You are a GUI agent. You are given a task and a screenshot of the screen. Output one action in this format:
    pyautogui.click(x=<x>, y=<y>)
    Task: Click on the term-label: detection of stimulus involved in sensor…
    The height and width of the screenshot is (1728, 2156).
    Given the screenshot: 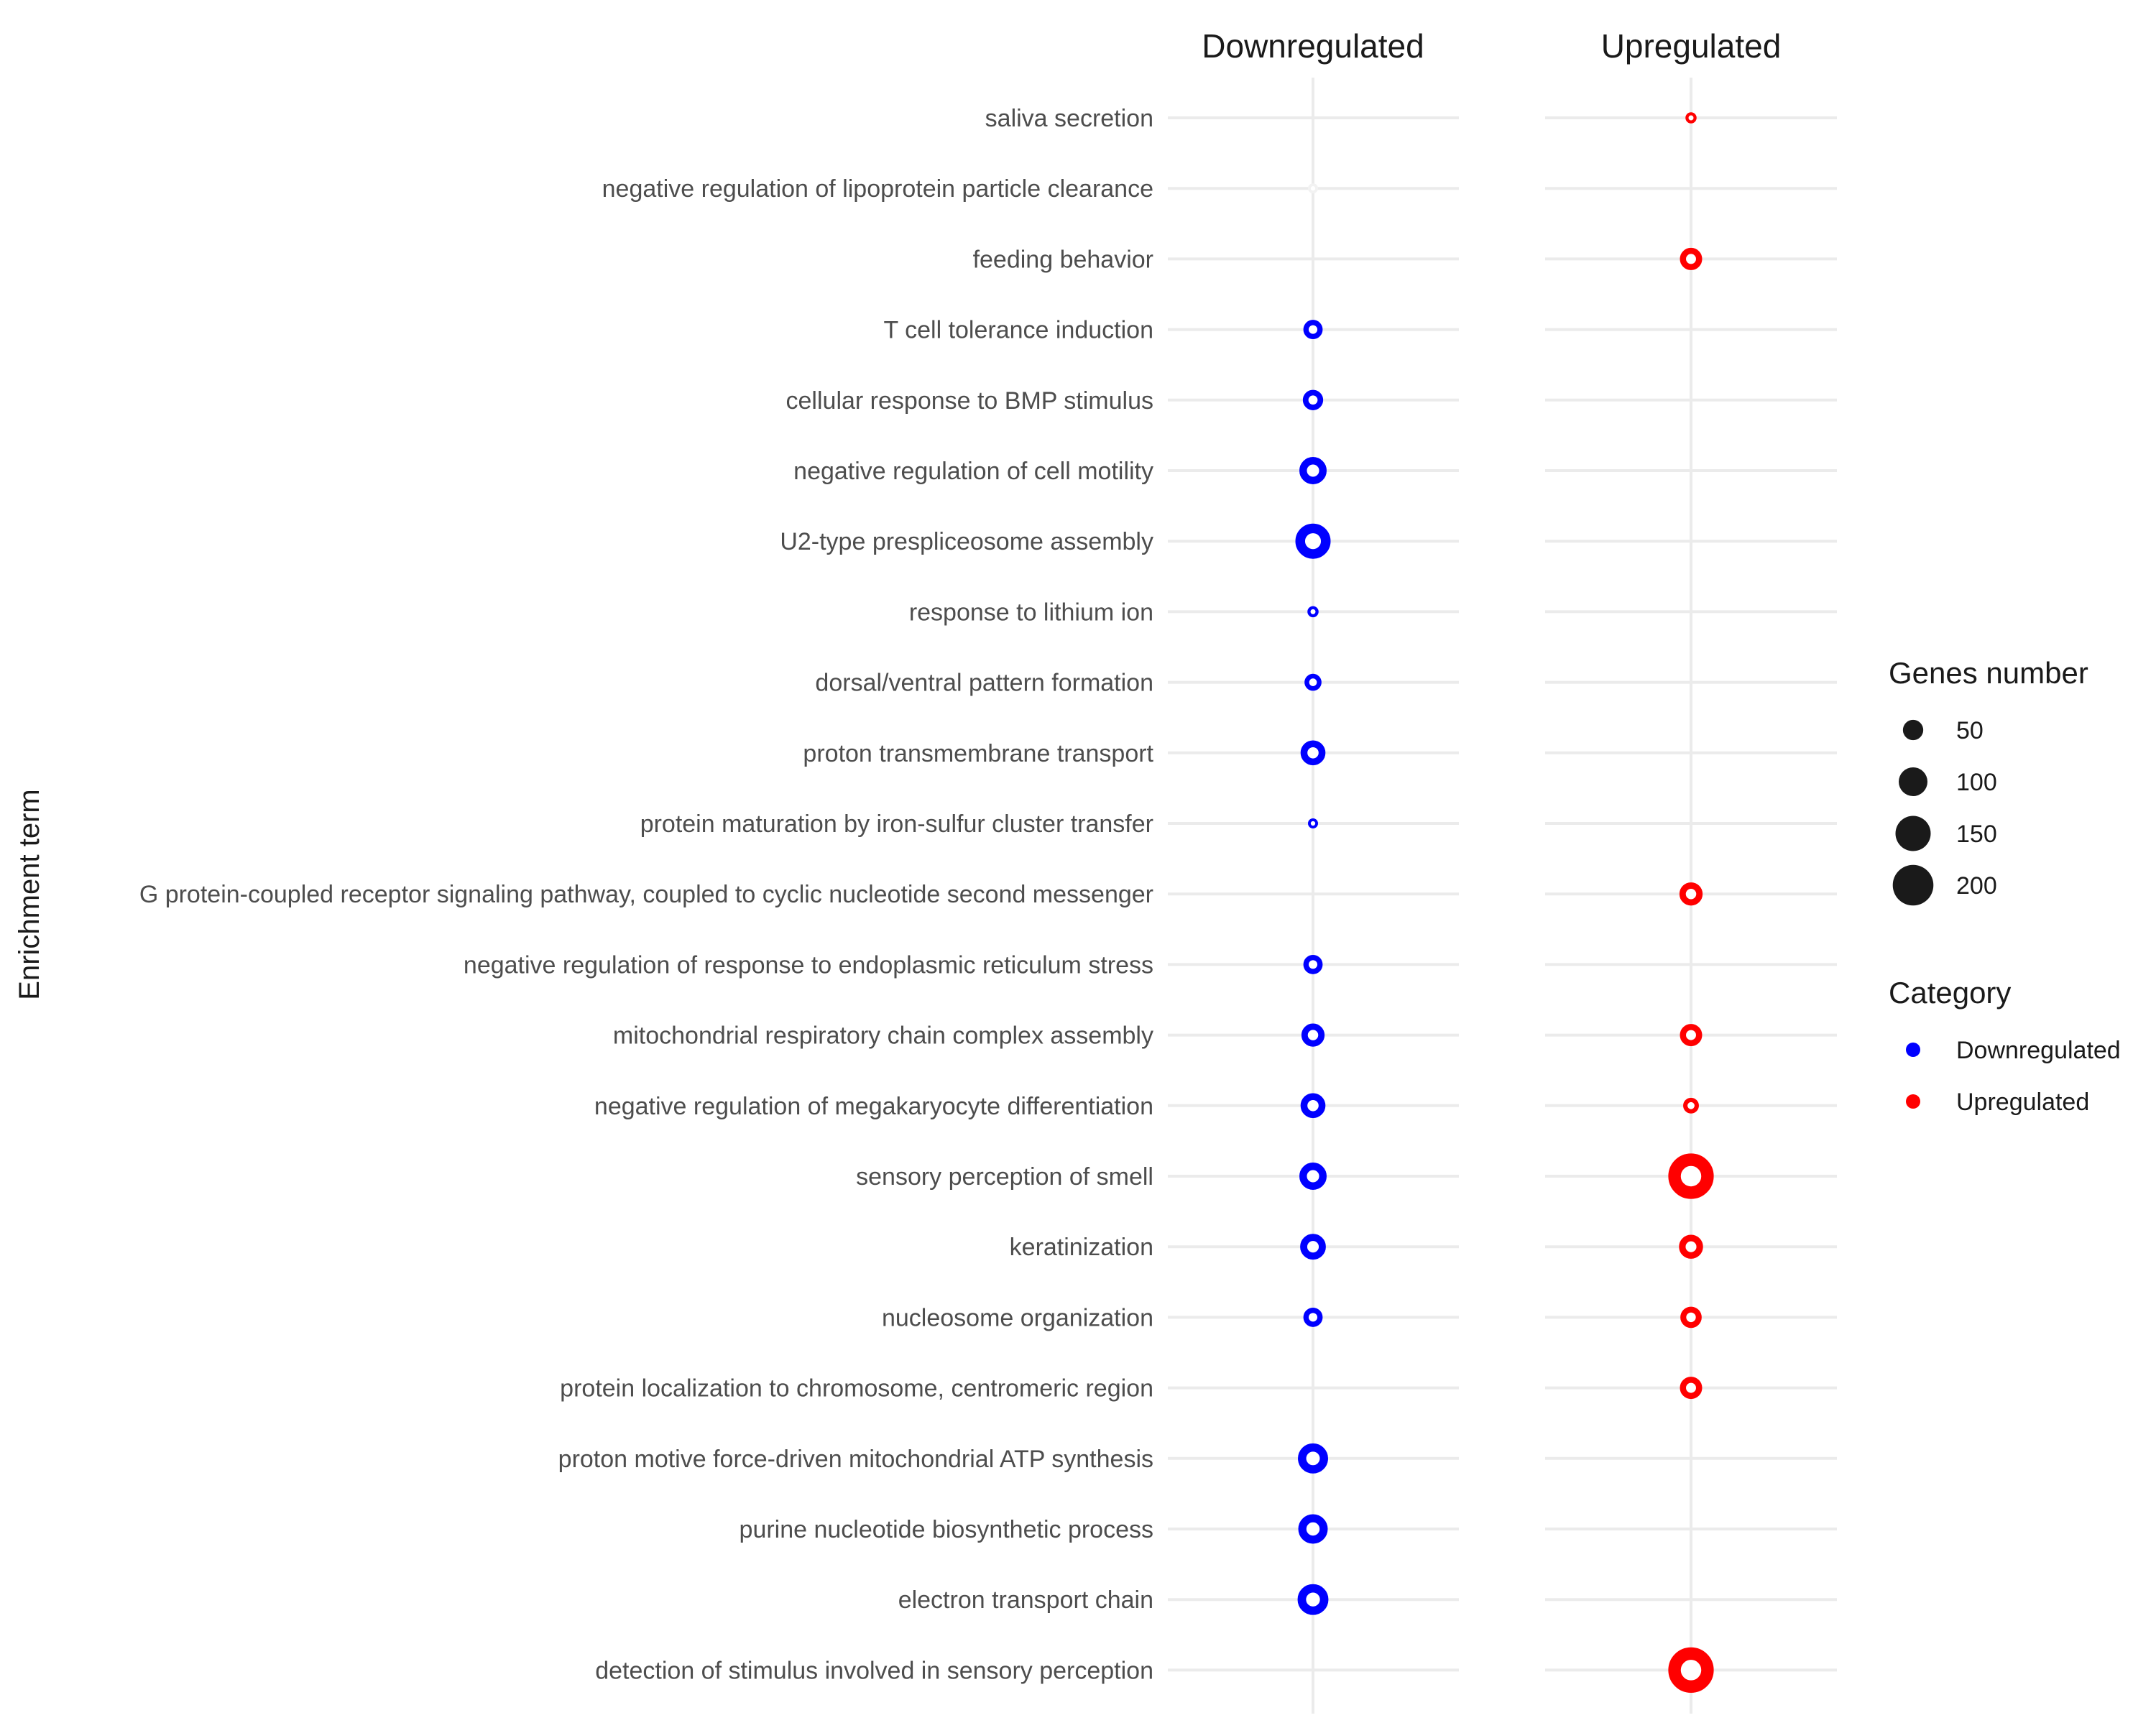 What is the action you would take?
    pyautogui.click(x=874, y=1670)
    